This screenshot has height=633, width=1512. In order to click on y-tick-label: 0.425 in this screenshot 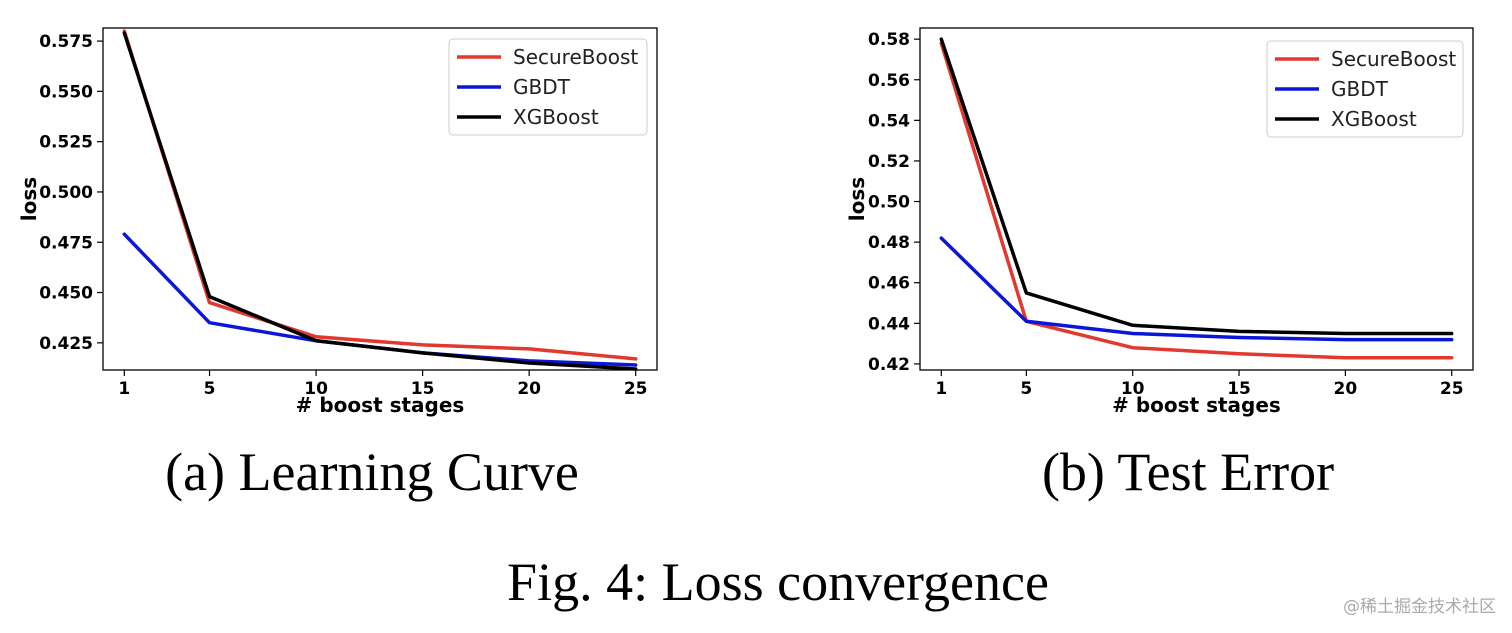, I will do `click(66, 344)`.